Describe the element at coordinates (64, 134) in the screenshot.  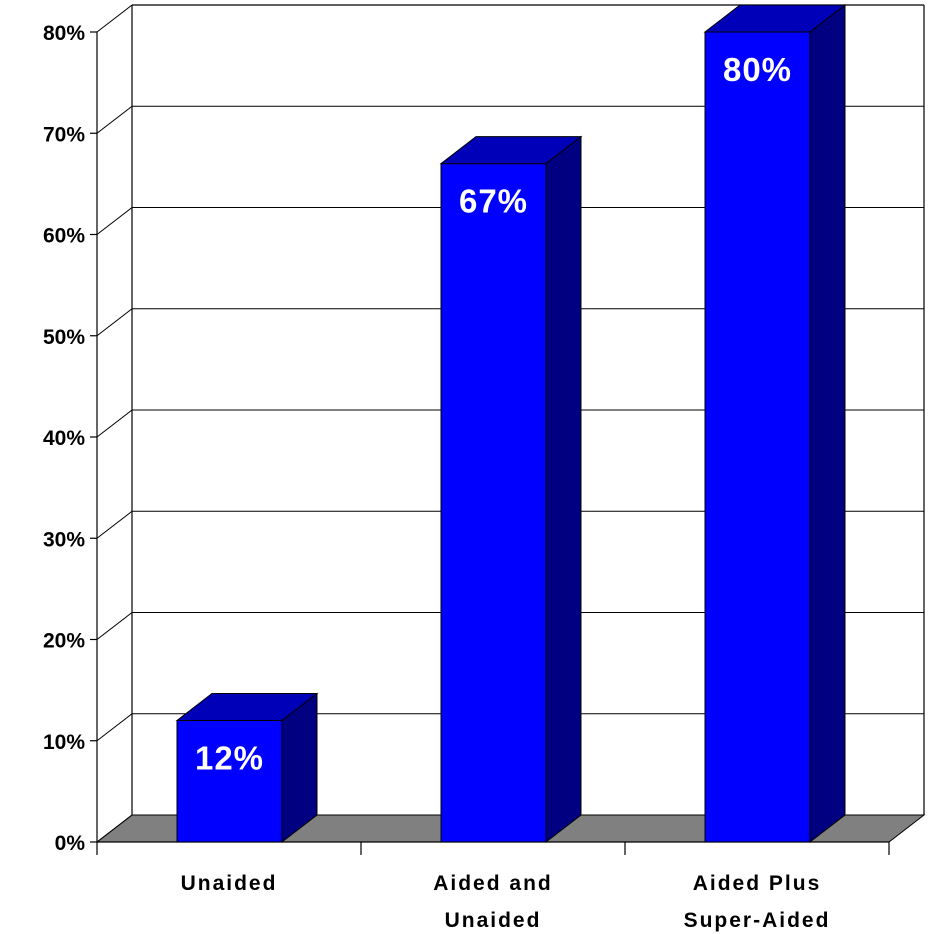
I see `y-tick-label: 70%` at that location.